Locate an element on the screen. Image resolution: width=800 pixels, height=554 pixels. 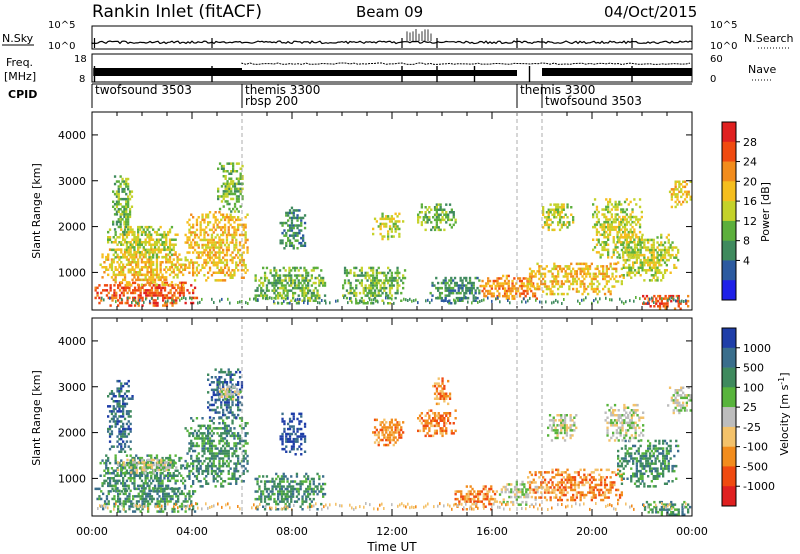
date-title: 04/Oct/2015 is located at coordinates (650, 12).